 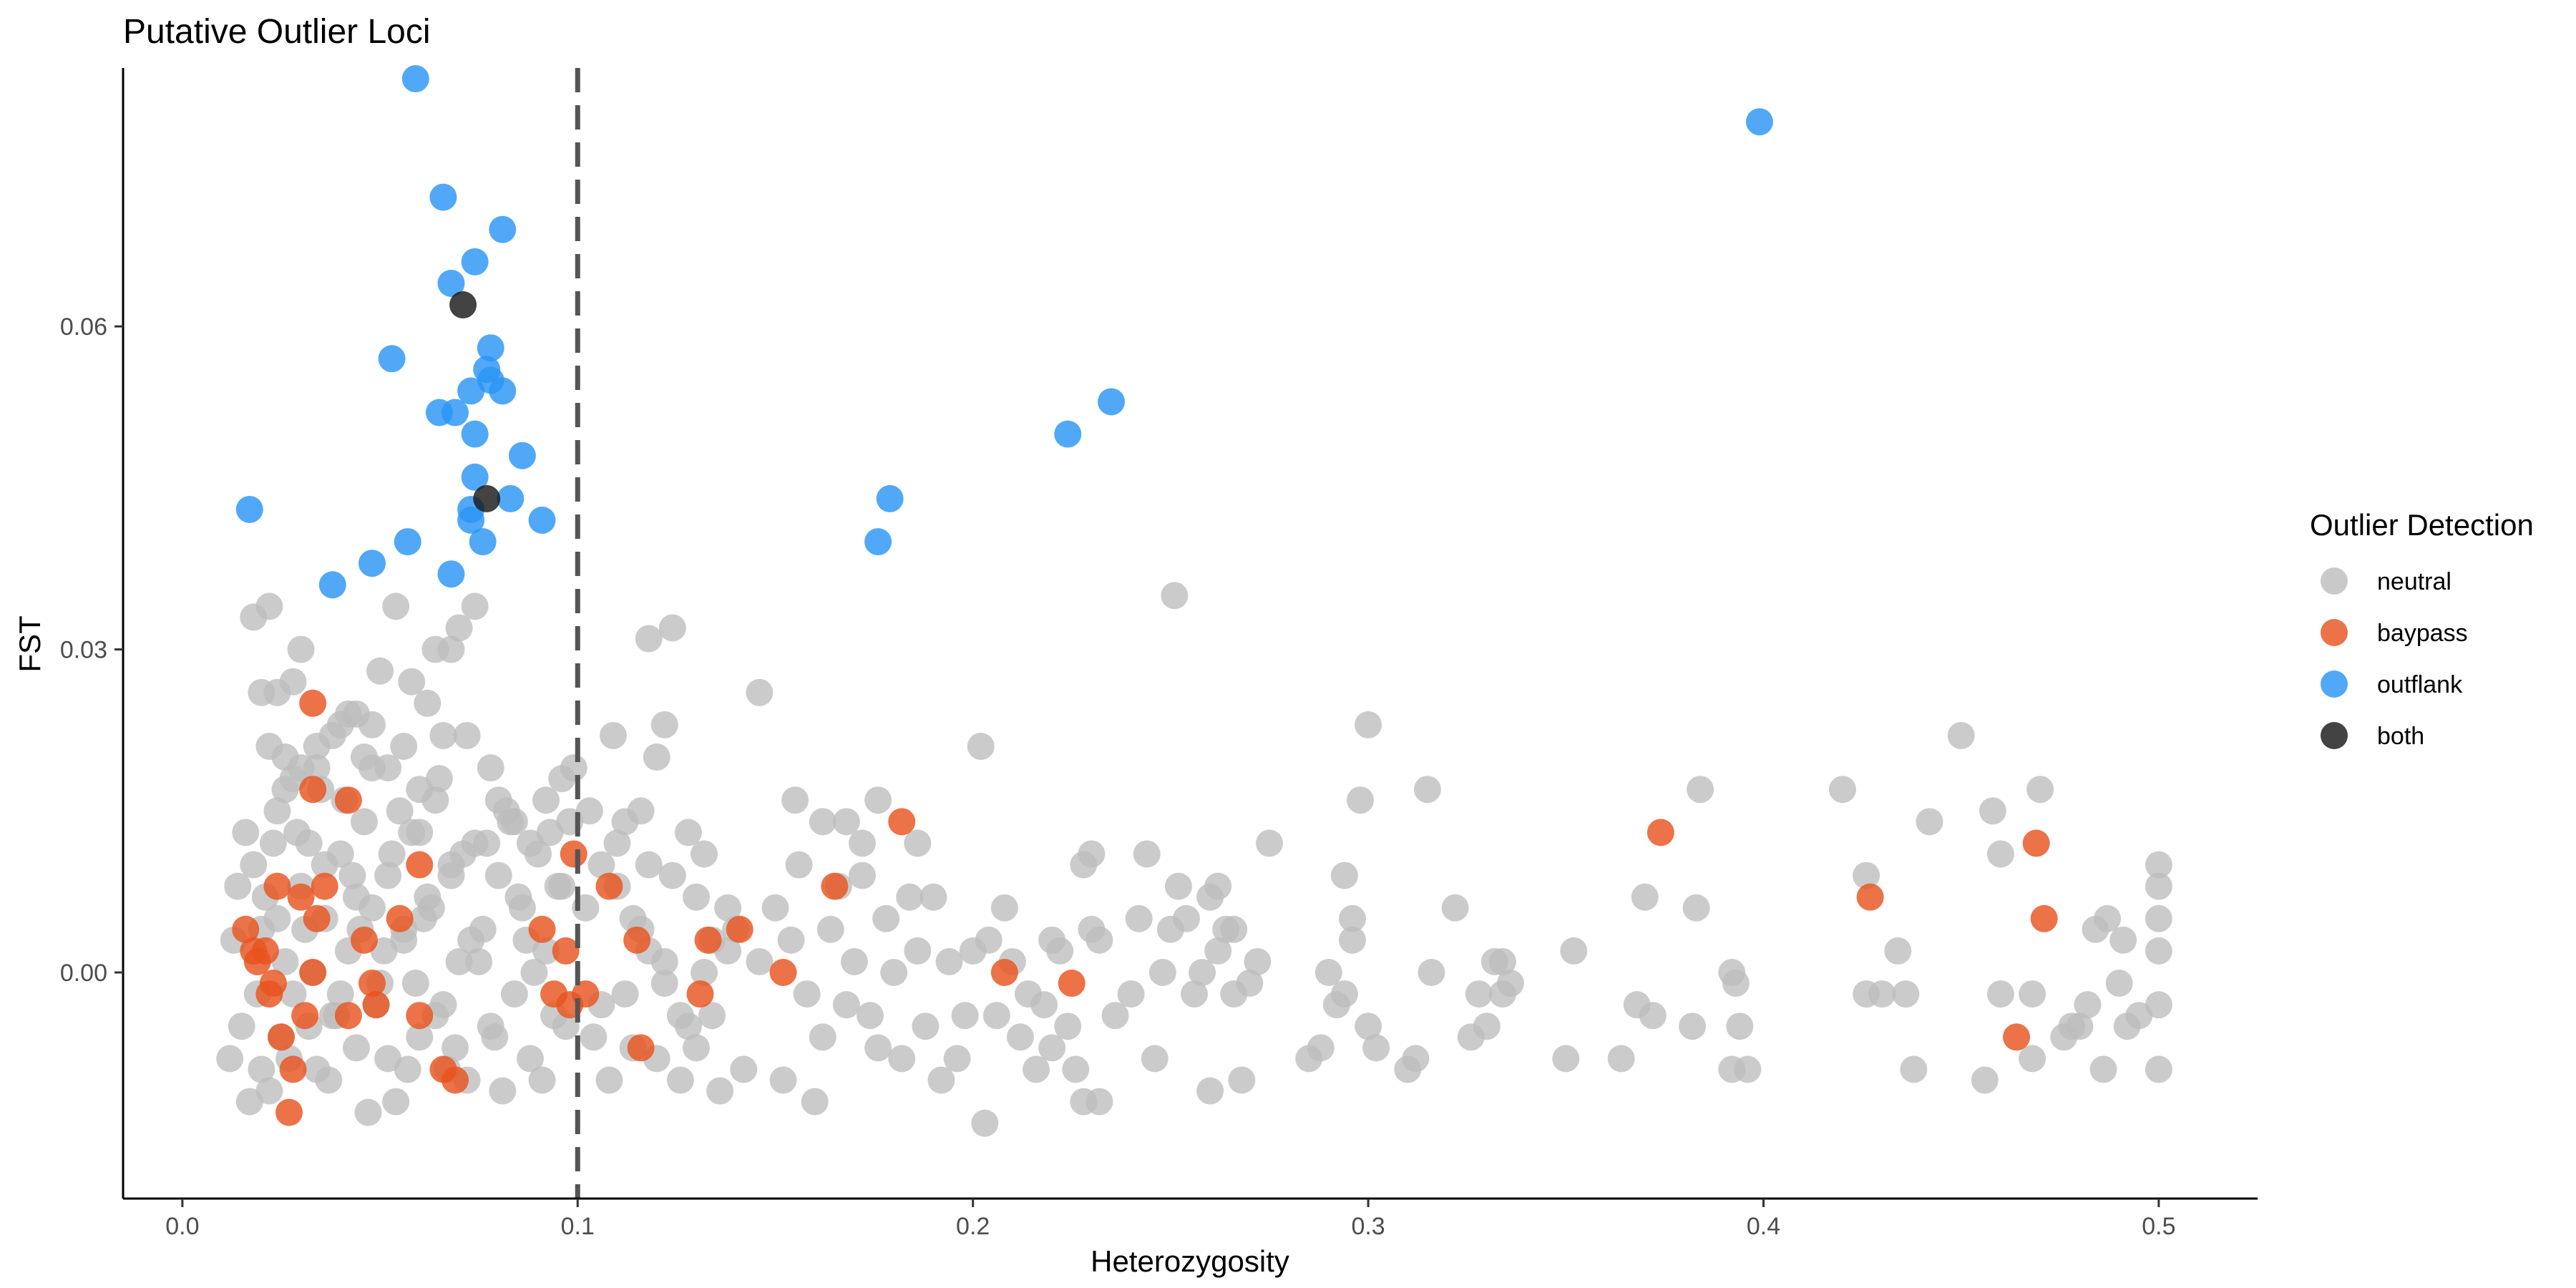 What do you see at coordinates (83, 650) in the screenshot?
I see `y-tick-label: 0.03` at bounding box center [83, 650].